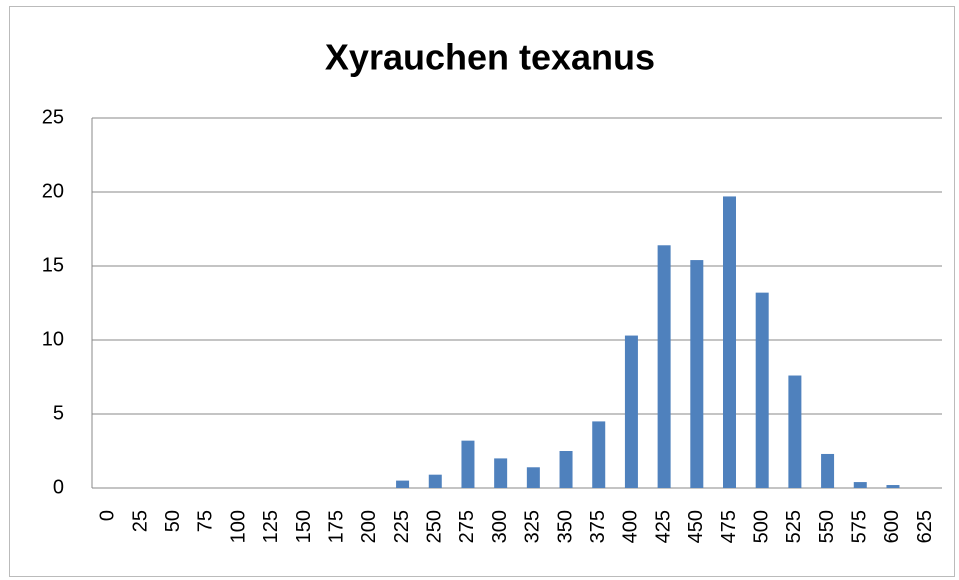  What do you see at coordinates (663, 526) in the screenshot?
I see `x-tick-label: 425` at bounding box center [663, 526].